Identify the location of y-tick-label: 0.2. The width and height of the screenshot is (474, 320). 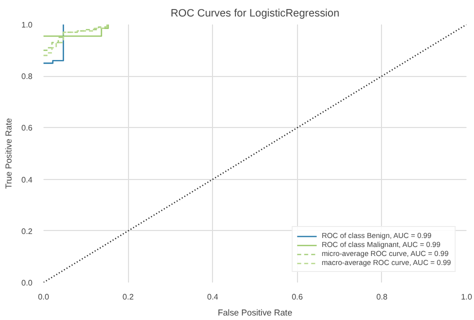
(27, 231).